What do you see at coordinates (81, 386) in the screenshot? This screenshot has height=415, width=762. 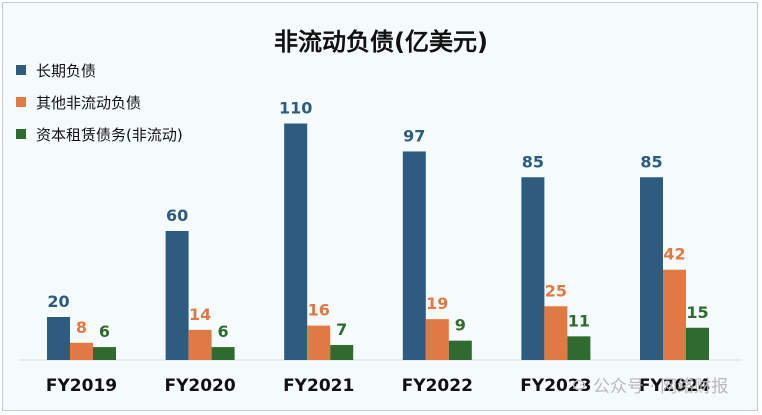 I see `x-tick-label-FY2019: FY2019` at bounding box center [81, 386].